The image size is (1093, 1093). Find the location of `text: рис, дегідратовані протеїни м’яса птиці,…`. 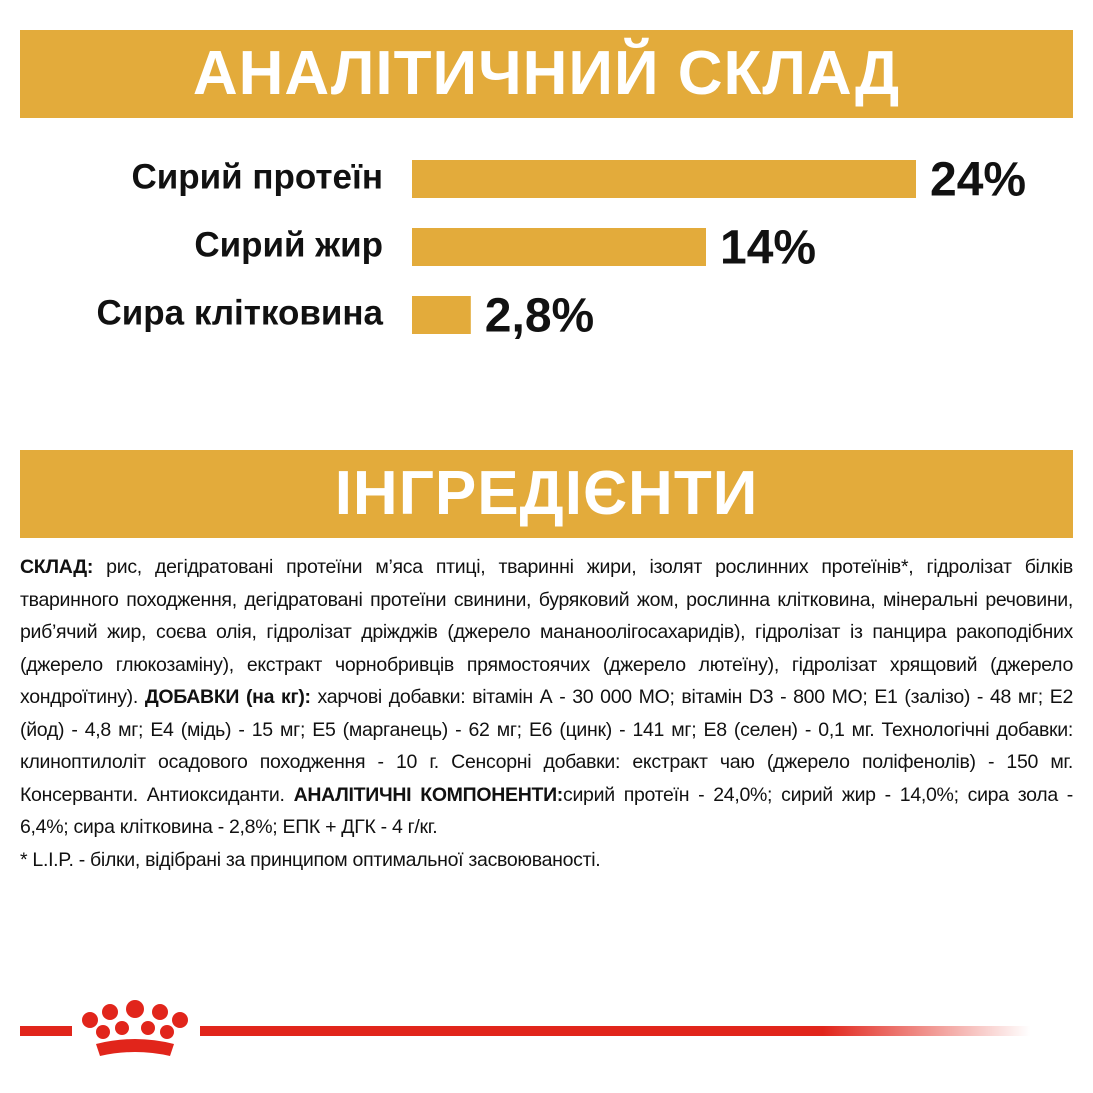

text: рис, дегідратовані протеїни м’яса птиці,… is located at coordinates (546, 632).